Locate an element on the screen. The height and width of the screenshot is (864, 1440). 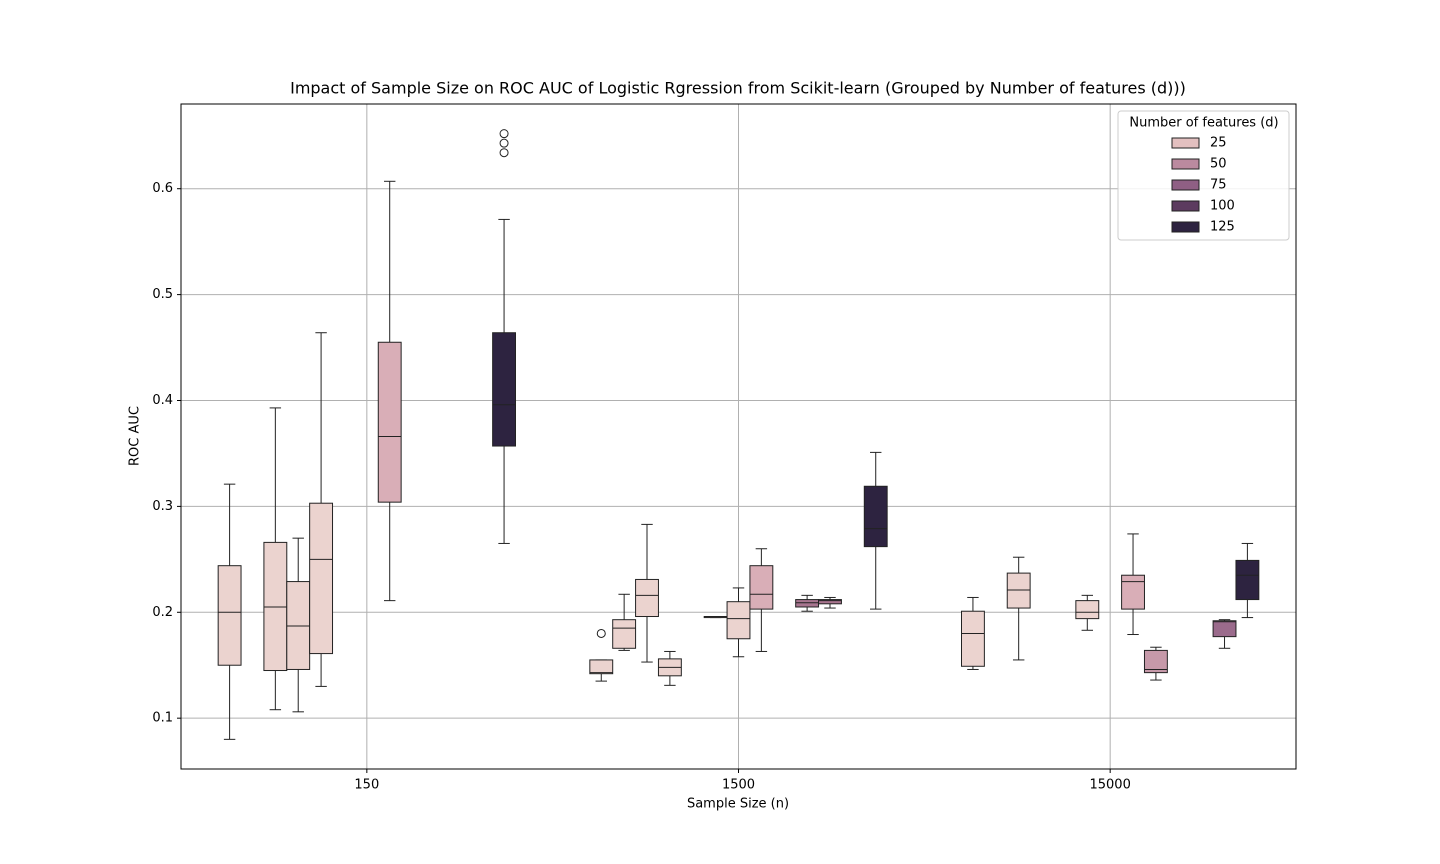
legend-label: 50 is located at coordinates (1218, 164).